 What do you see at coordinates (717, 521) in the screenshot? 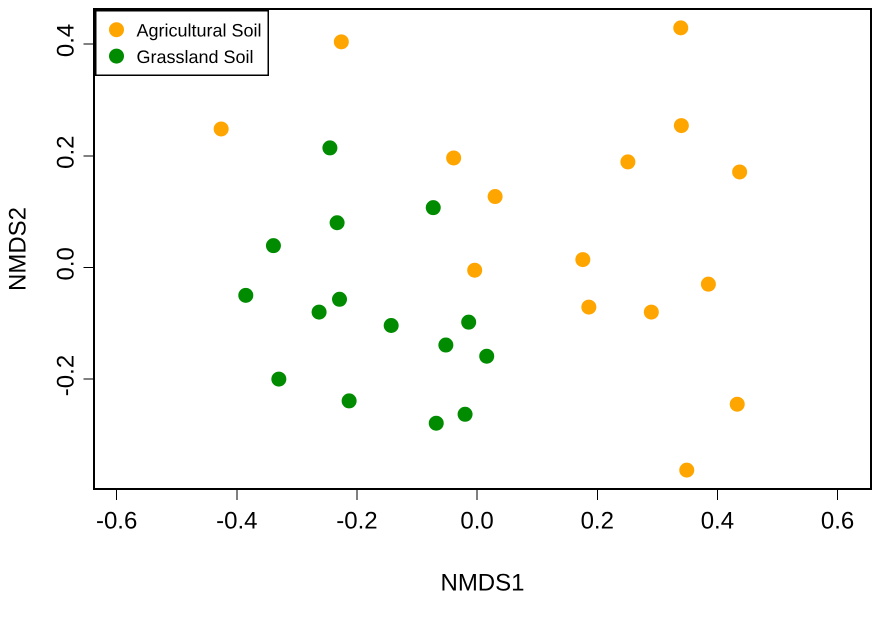
I see `x-tick-label: 0.4` at bounding box center [717, 521].